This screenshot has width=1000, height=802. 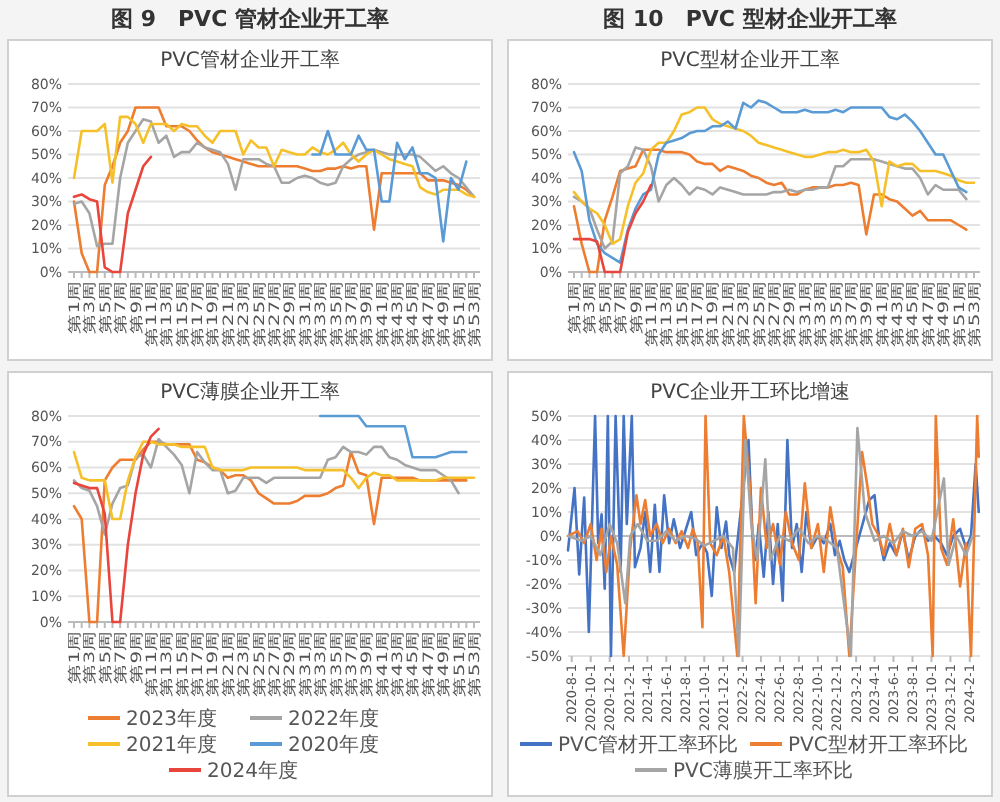 What do you see at coordinates (252, 771) in the screenshot?
I see `legend-label: 2024年度` at bounding box center [252, 771].